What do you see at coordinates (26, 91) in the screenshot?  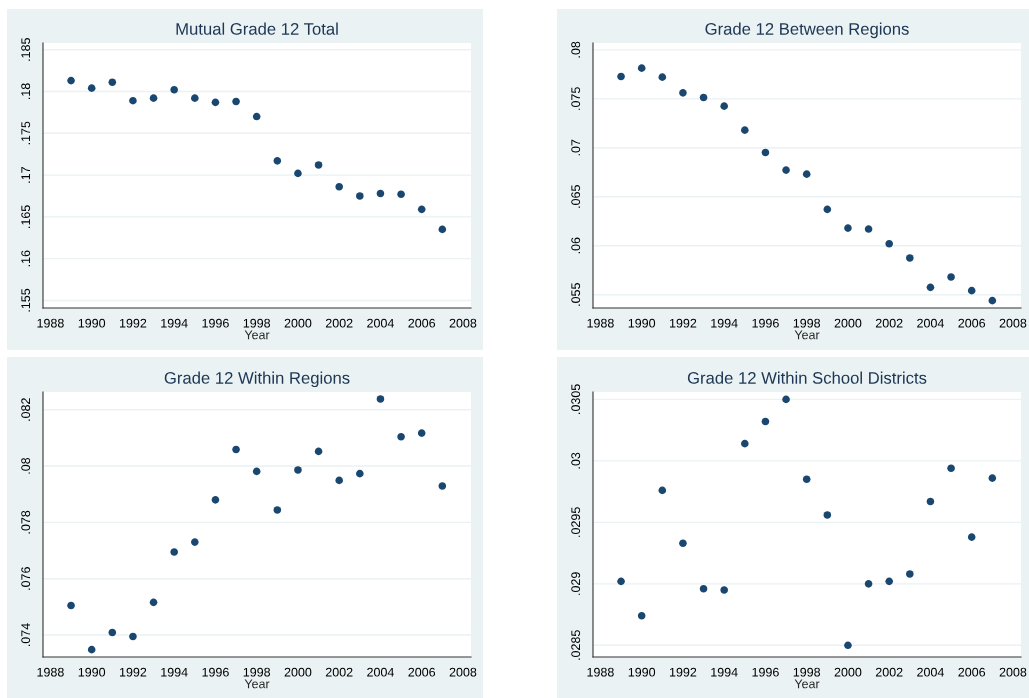 I see `y-tick-label: .18` at bounding box center [26, 91].